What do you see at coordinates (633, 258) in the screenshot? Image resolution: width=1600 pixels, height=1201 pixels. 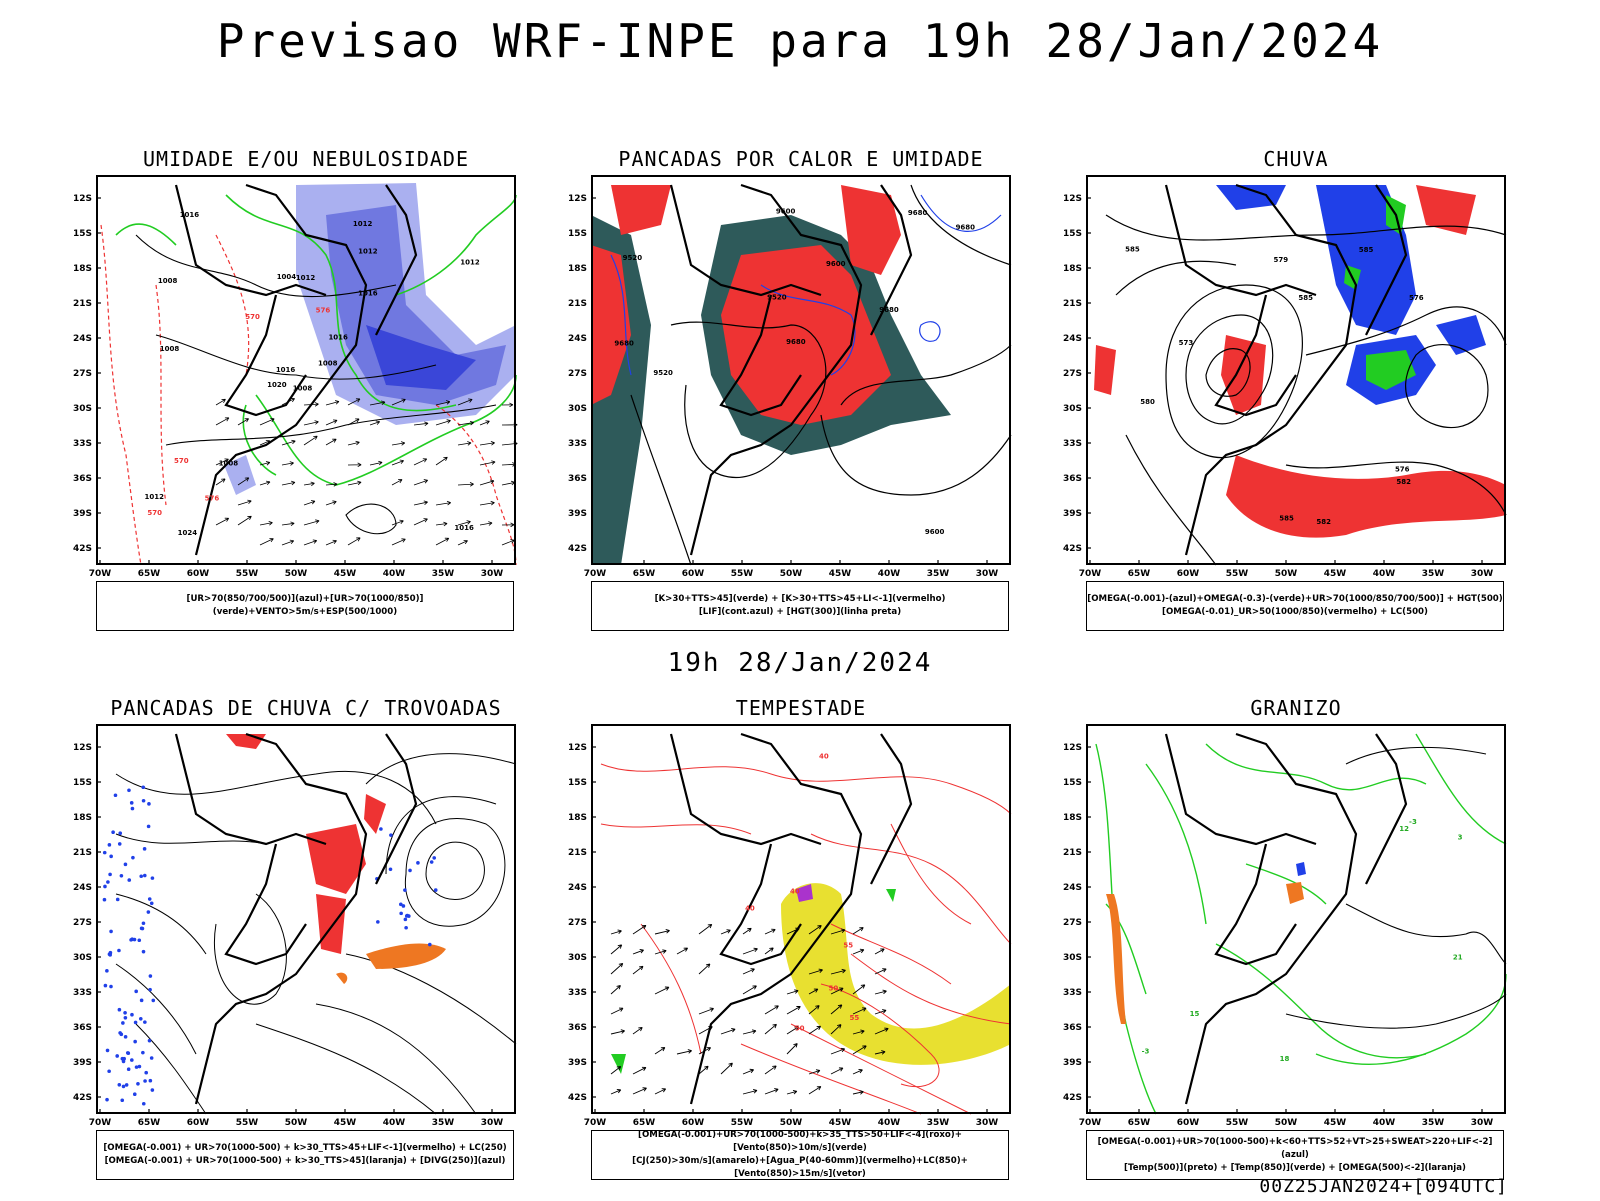 I see `contour-label: 9520` at bounding box center [633, 258].